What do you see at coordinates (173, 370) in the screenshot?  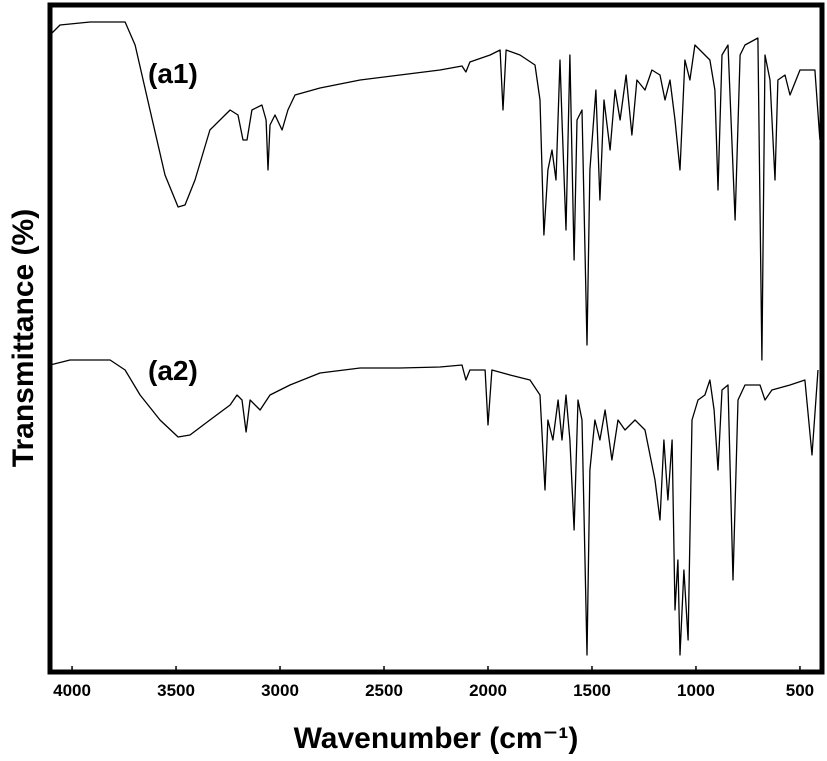 I see `annotation: (a2)` at bounding box center [173, 370].